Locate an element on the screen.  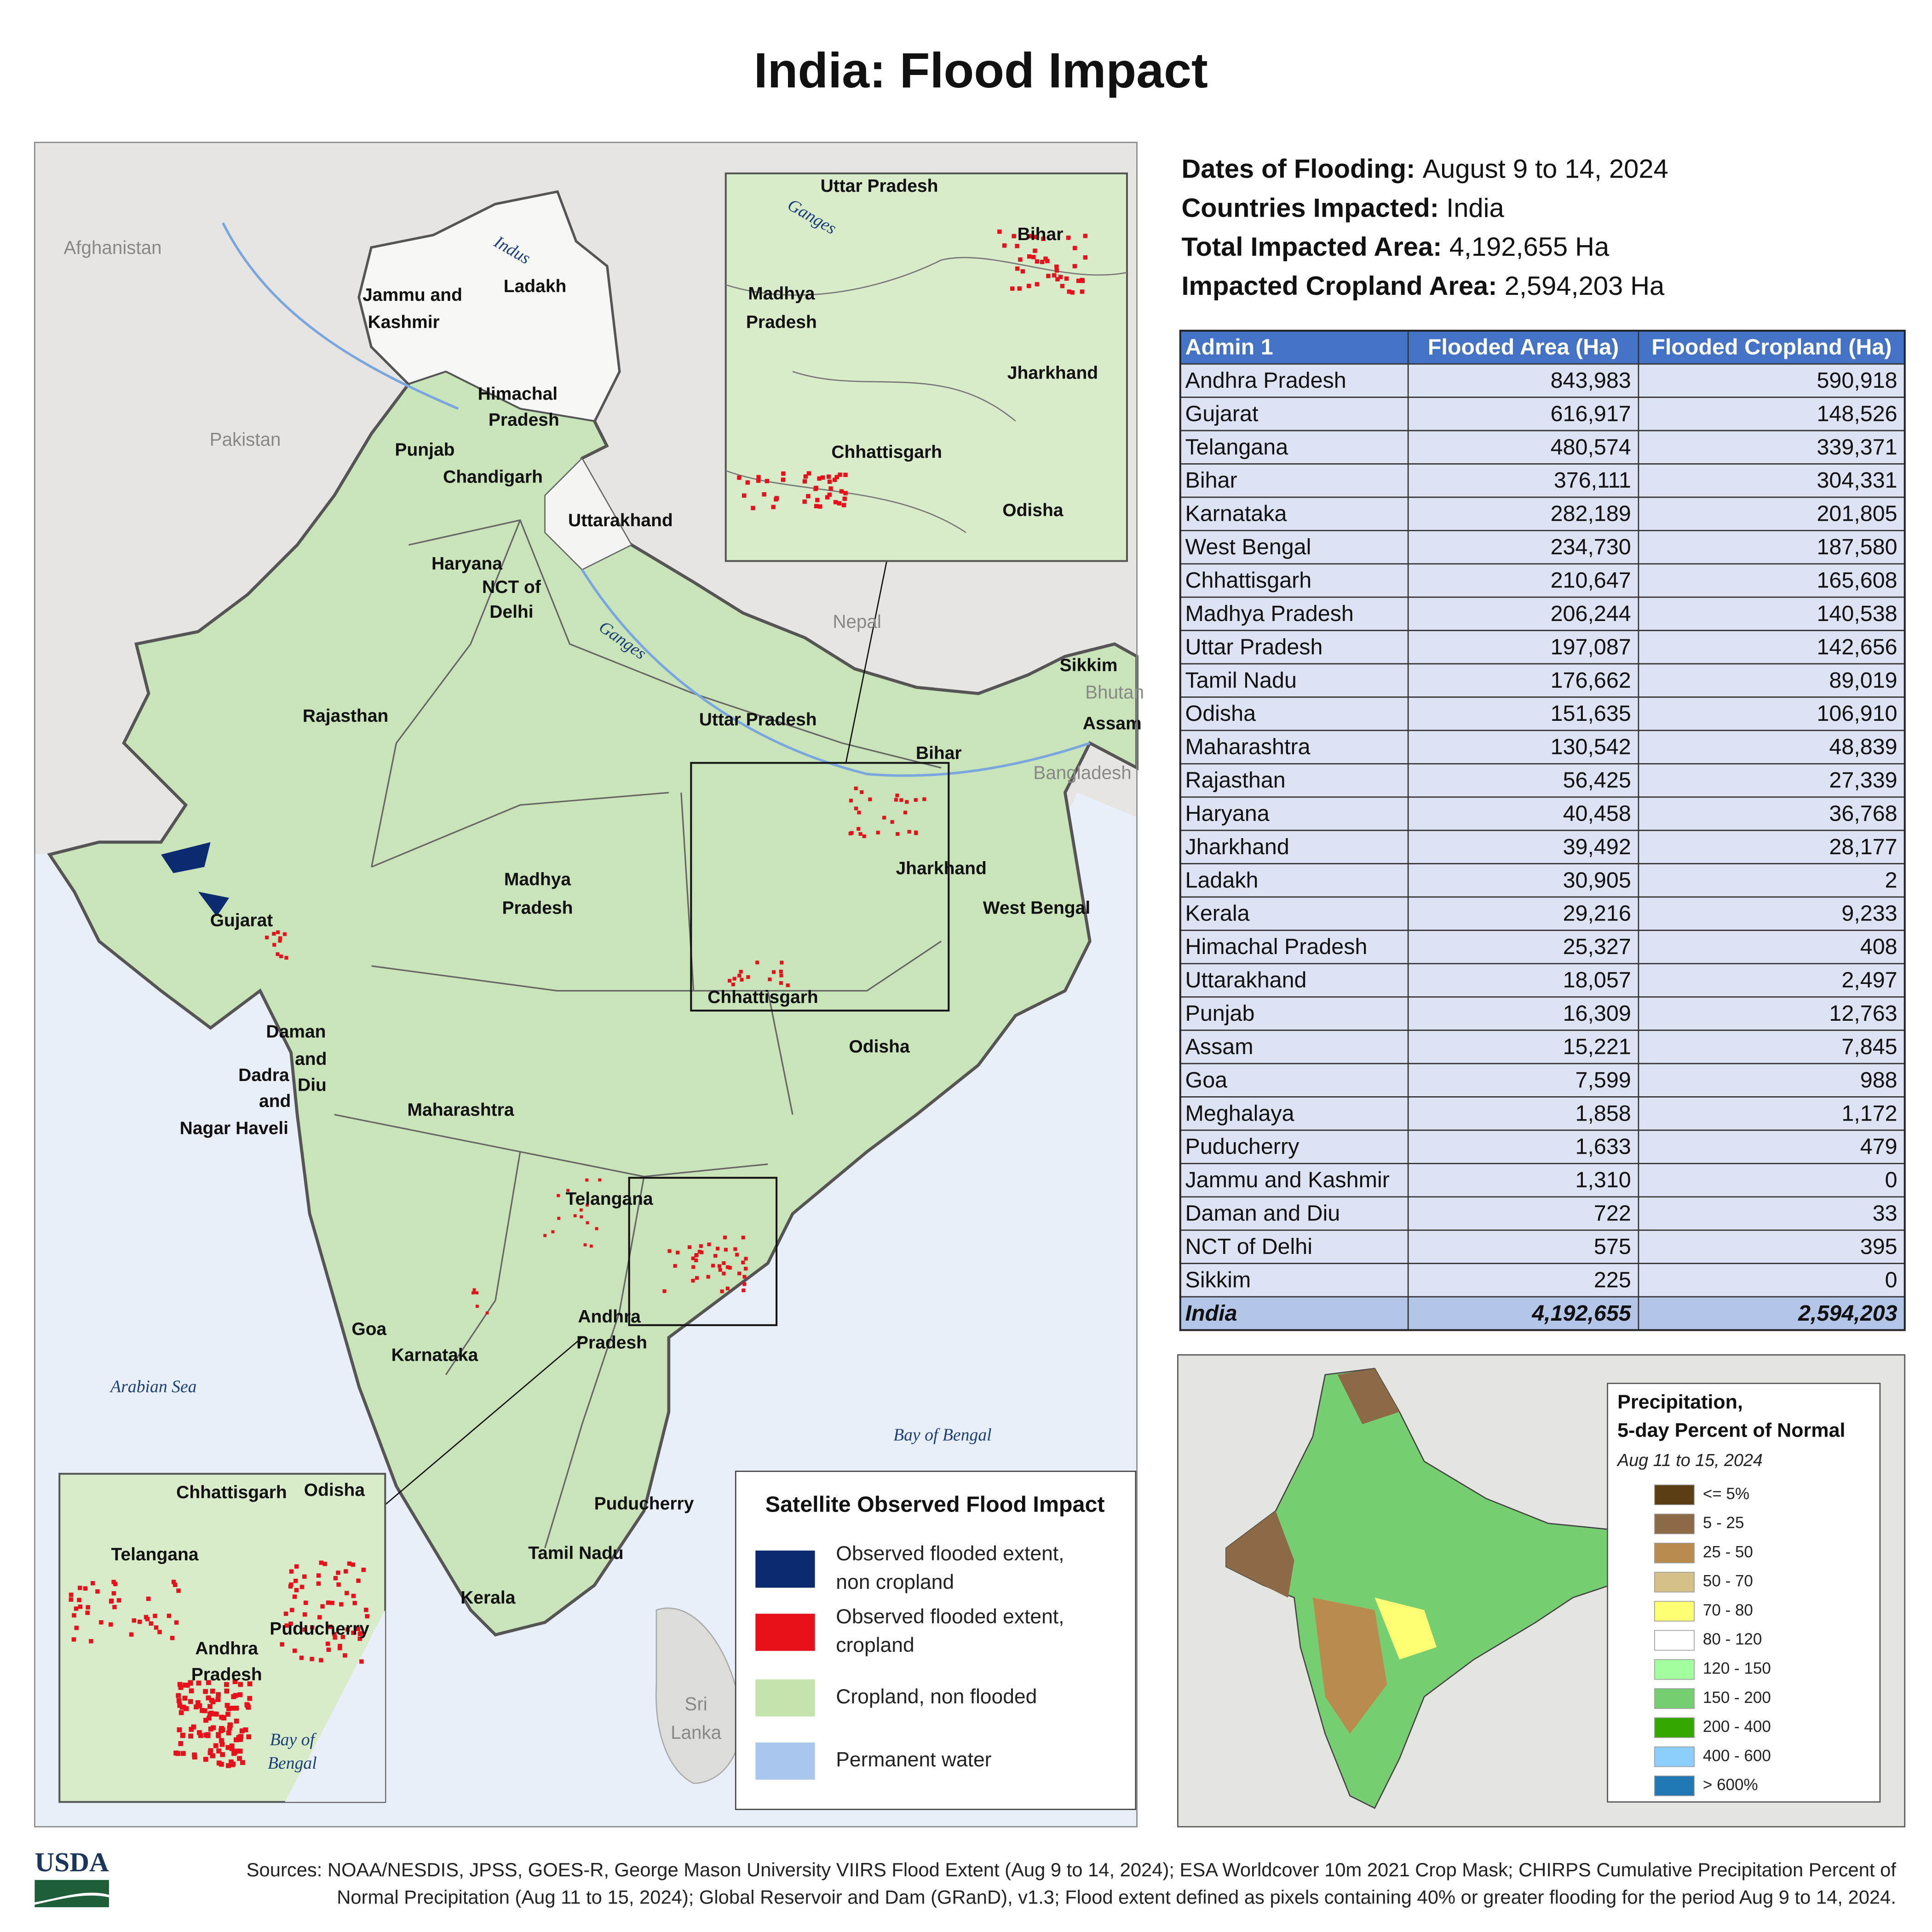
table-cell: 234,730 is located at coordinates (1591, 547).